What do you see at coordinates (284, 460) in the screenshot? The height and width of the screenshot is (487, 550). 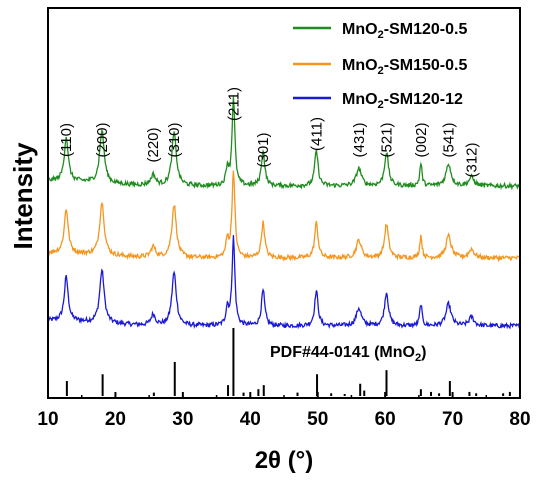 I see `x-axis-title: 2θ (°)` at bounding box center [284, 460].